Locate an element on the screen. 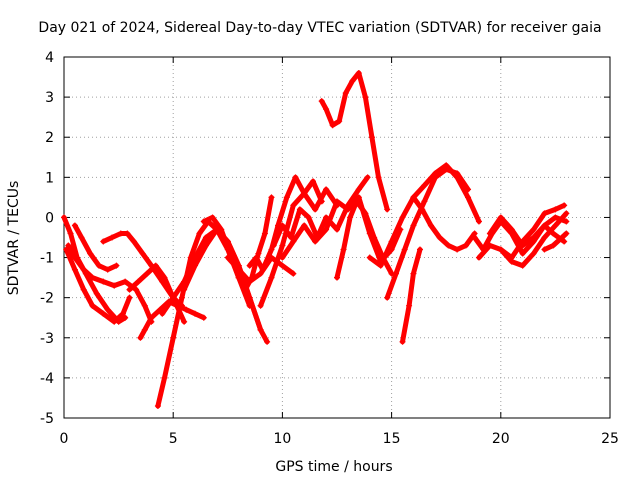 This screenshot has height=480, width=640. y-tick-label: -4 is located at coordinates (47, 379).